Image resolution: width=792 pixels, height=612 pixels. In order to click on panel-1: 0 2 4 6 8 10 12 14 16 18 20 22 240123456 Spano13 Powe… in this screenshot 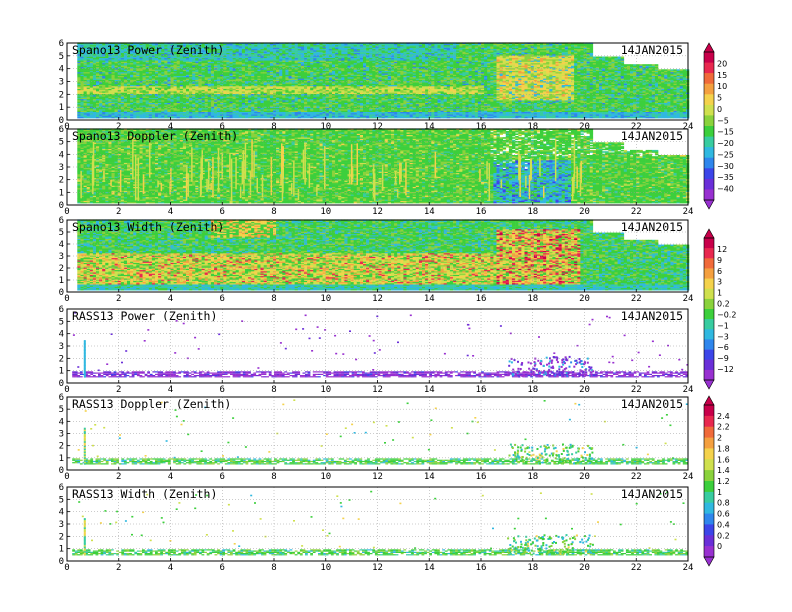, I will do `click(376, 85)`.